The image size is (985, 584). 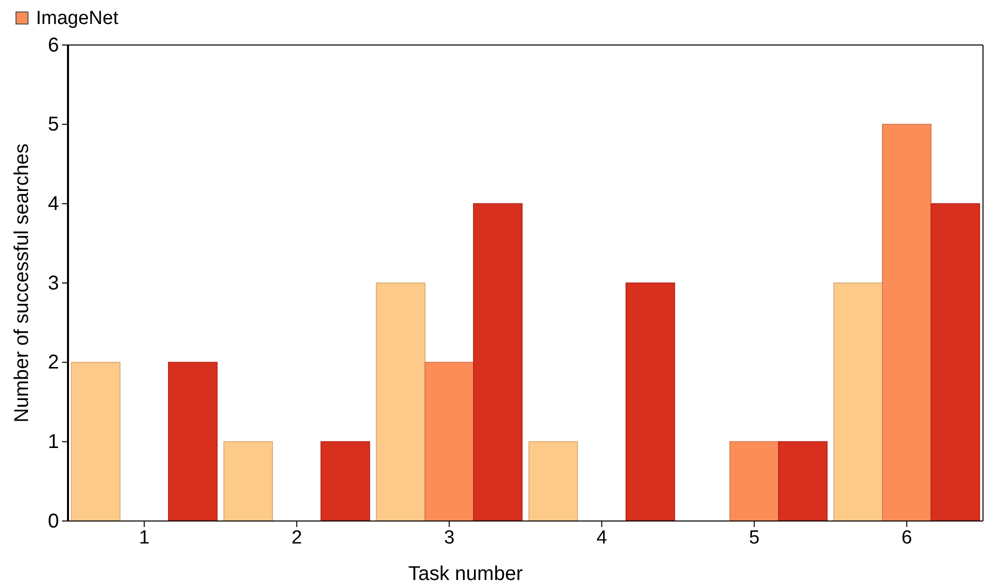 I want to click on y-tick-label: 2, so click(x=53, y=363).